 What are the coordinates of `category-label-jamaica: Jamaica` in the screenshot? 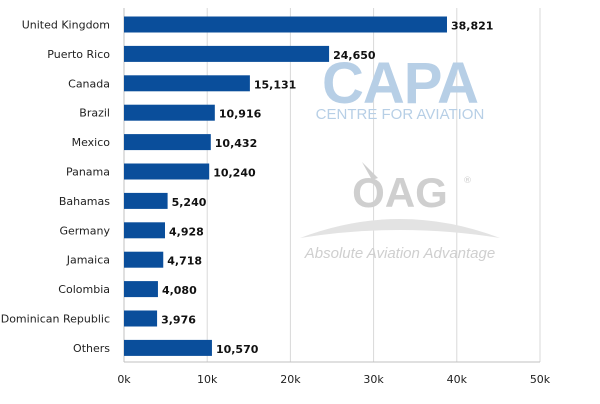 It's located at (88, 260).